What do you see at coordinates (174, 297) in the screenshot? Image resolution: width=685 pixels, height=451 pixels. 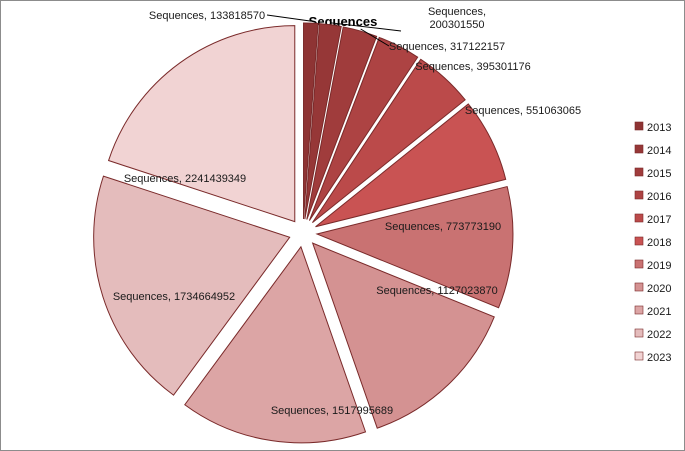 I see `data-label-2021: Sequences, 1734664952` at bounding box center [174, 297].